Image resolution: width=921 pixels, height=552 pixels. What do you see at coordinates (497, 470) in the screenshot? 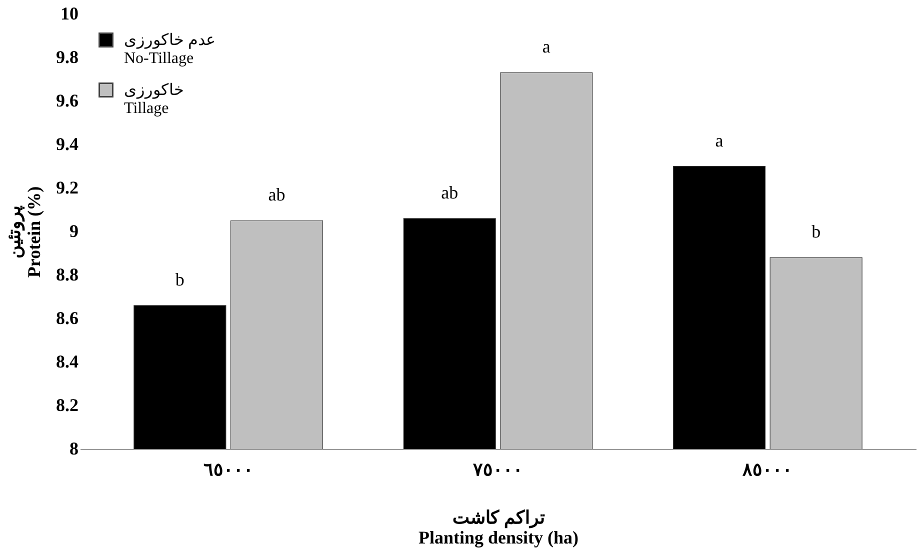
I see `x-tick-label: ٧٥٠٠٠` at bounding box center [497, 470].